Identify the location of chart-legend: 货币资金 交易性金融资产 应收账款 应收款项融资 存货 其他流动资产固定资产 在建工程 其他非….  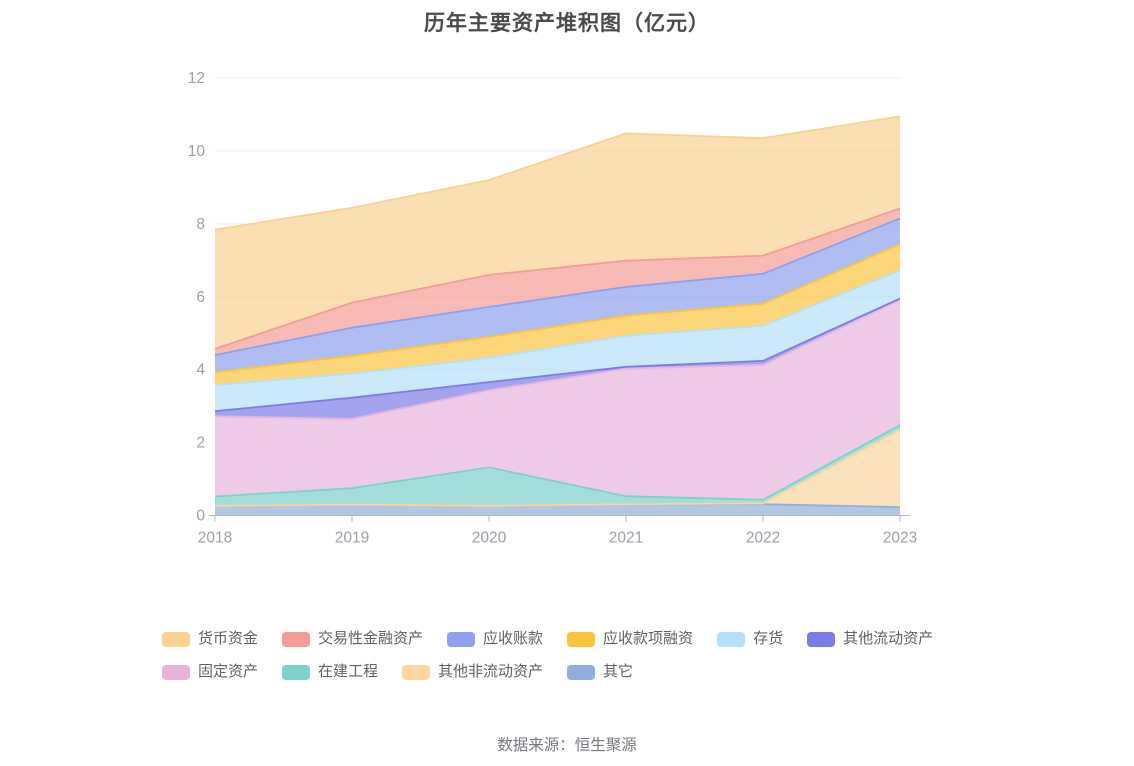
(567, 655).